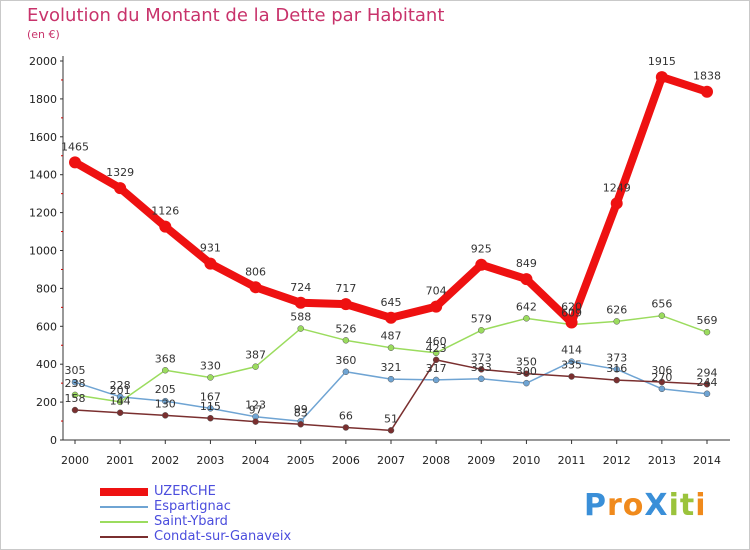 This screenshot has width=750, height=550. I want to click on data-label: 460, so click(436, 341).